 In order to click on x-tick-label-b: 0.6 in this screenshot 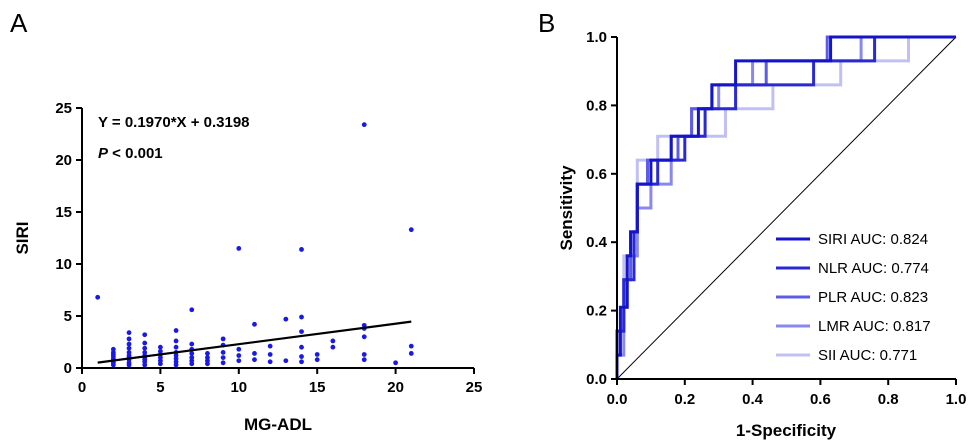, I will do `click(820, 399)`.